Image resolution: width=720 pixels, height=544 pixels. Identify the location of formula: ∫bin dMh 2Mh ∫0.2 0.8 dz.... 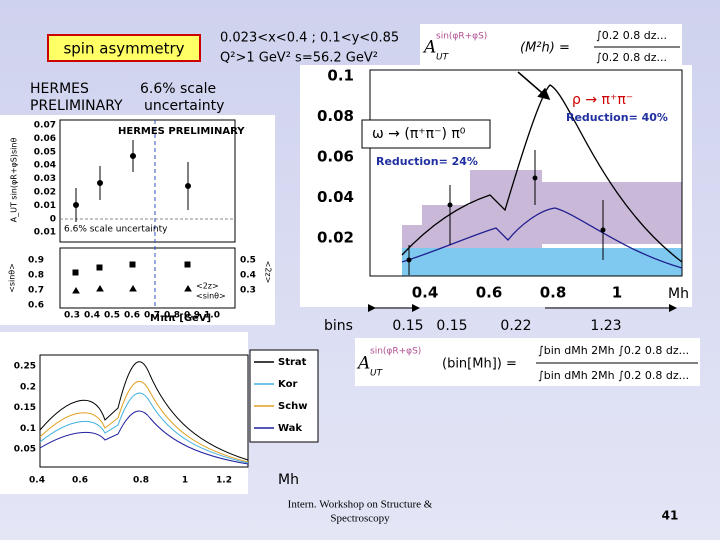
(613, 375).